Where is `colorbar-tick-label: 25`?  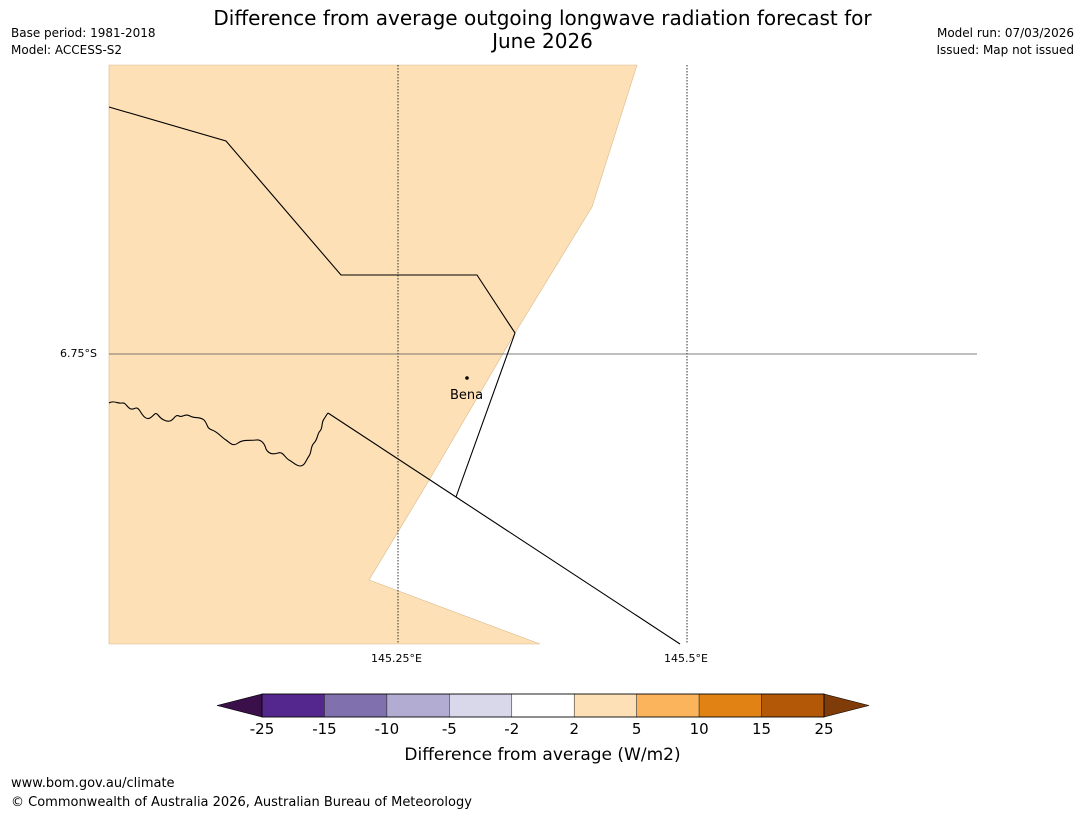 colorbar-tick-label: 25 is located at coordinates (824, 729).